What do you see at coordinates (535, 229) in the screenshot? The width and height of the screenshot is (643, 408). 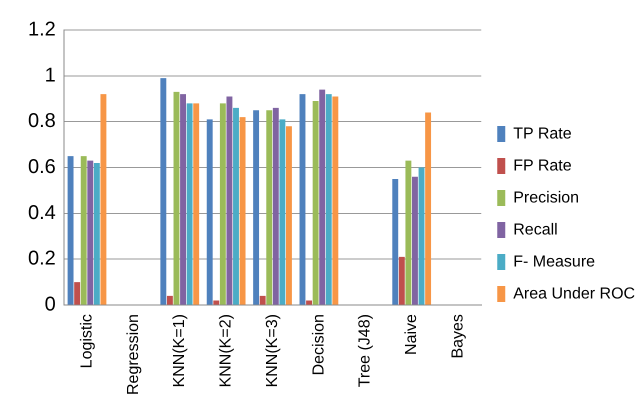 I see `legend-label: Recall` at bounding box center [535, 229].